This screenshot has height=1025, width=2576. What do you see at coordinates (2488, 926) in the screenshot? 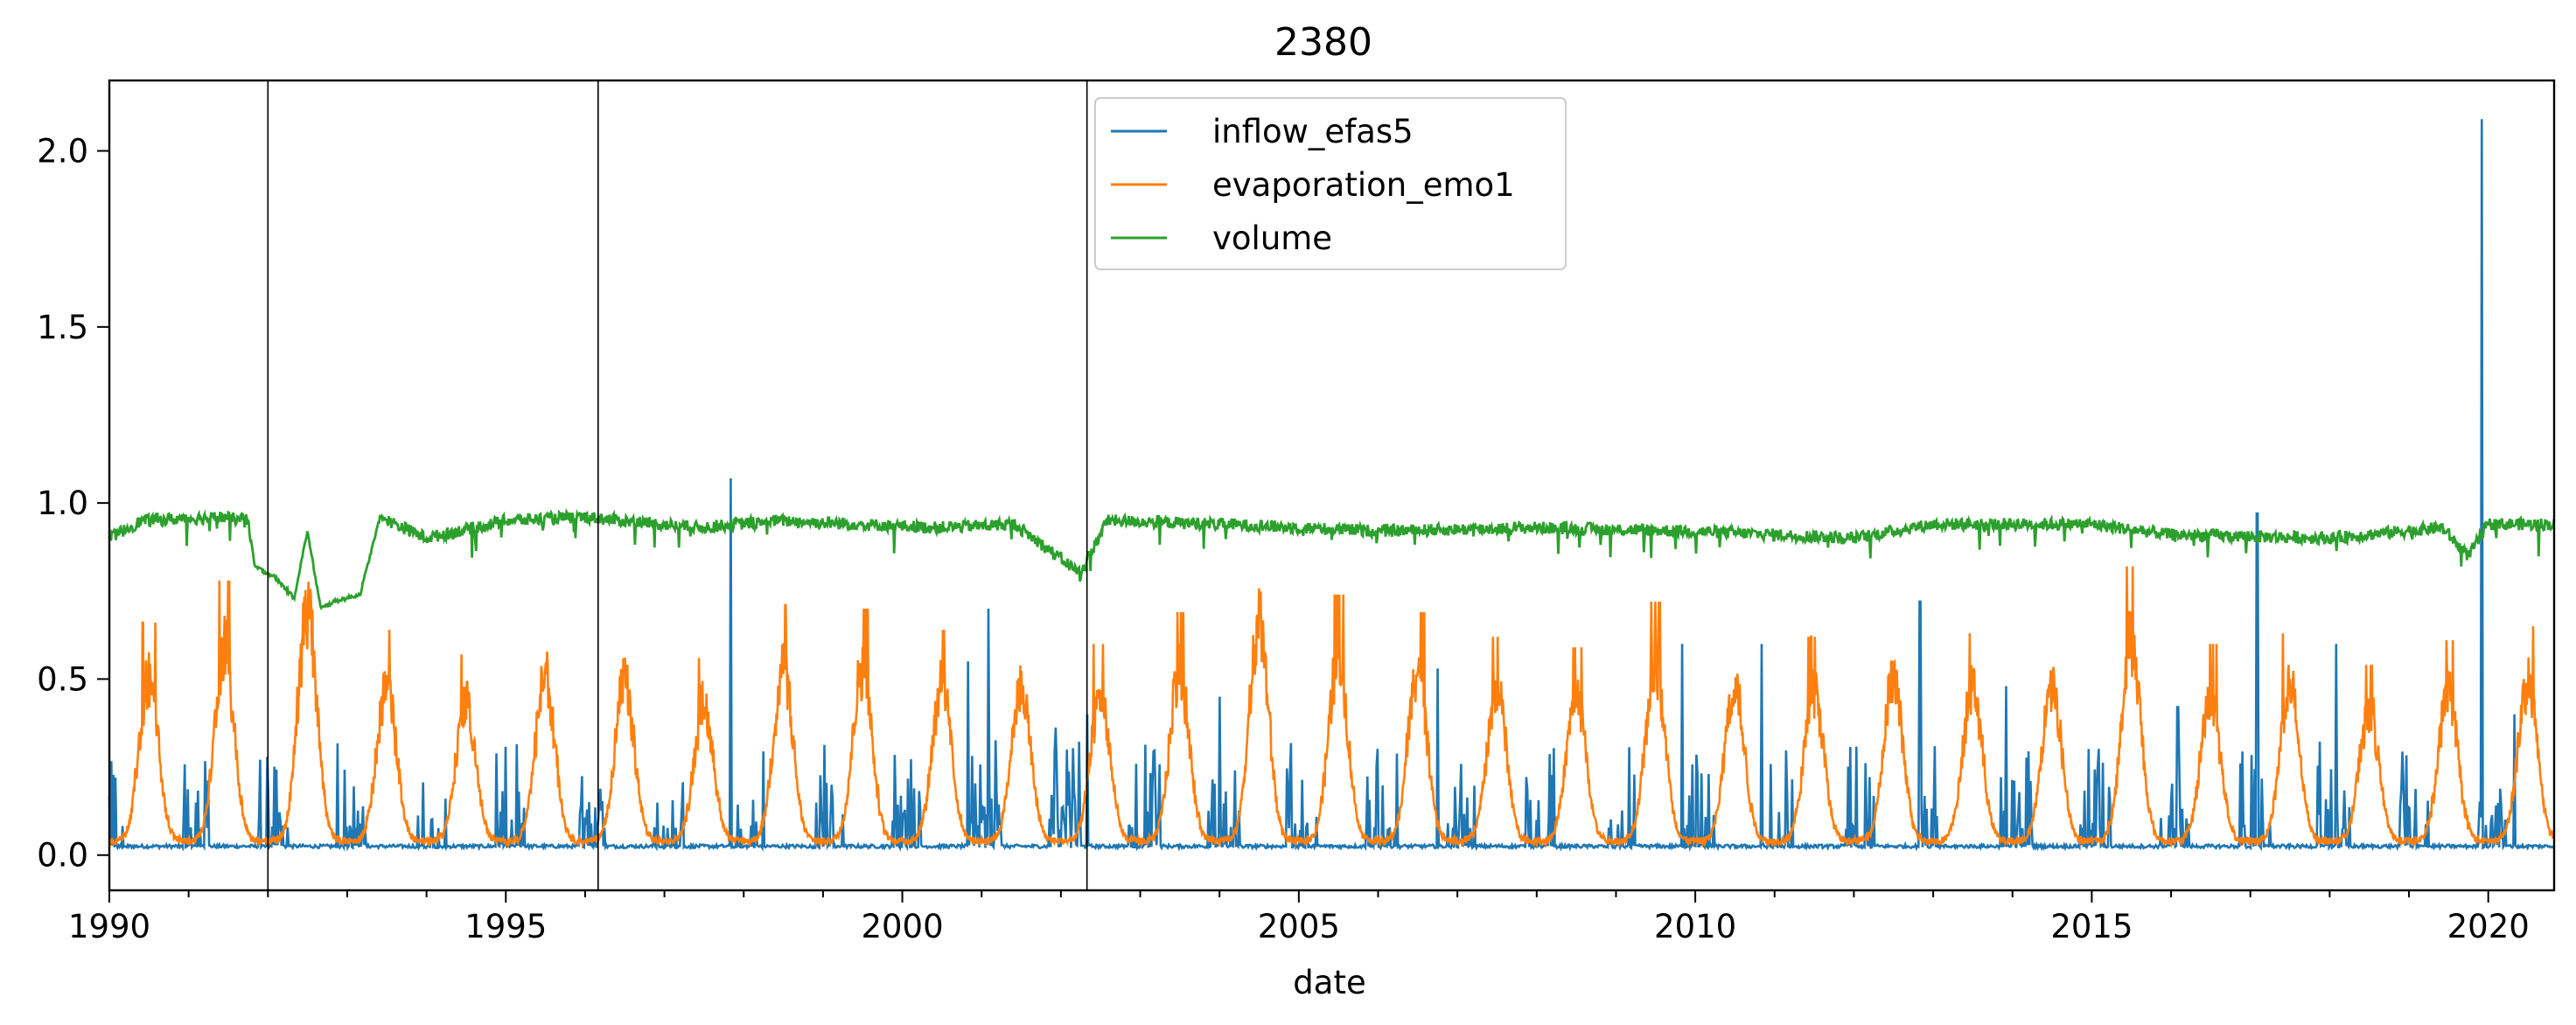
I see `x-tick-label: 2020` at bounding box center [2488, 926].